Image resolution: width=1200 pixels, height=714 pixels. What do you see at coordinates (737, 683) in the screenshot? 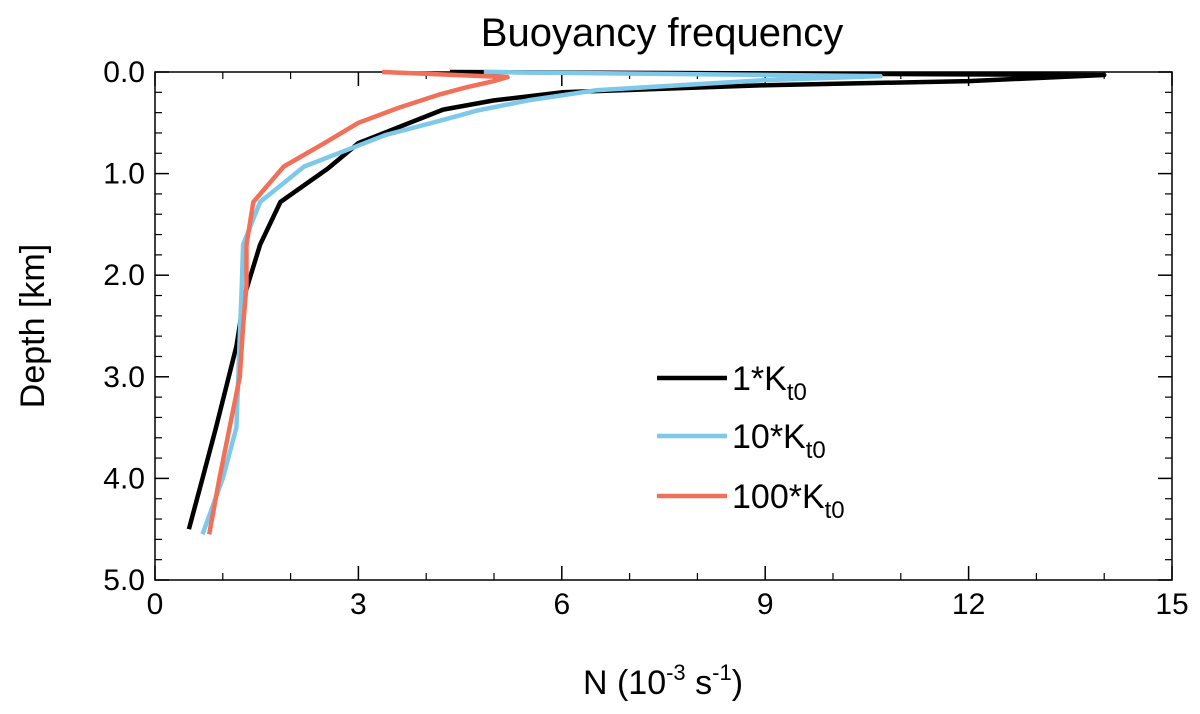
I see `x-axis-label-end: )` at bounding box center [737, 683].